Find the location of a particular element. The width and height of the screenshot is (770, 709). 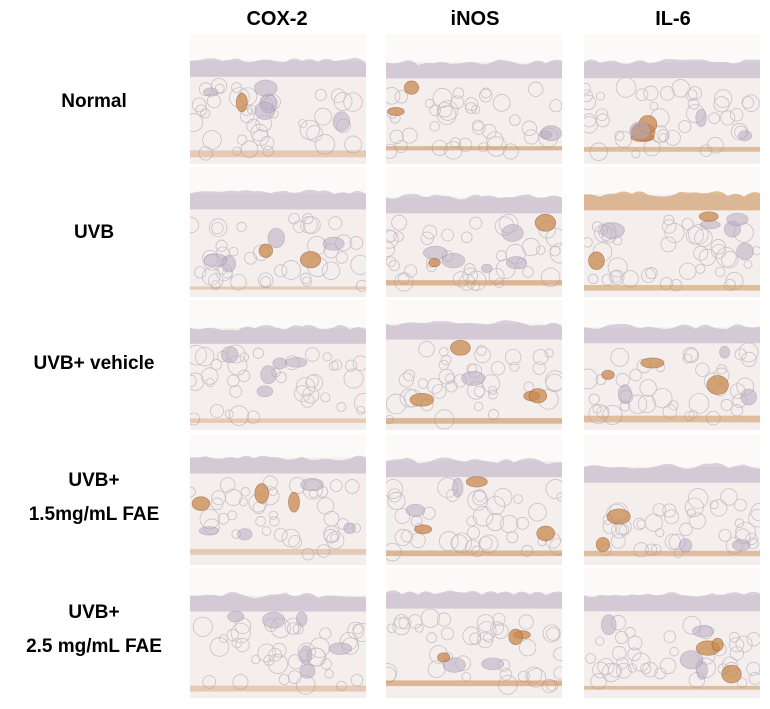

column-header-il6: IL-6 is located at coordinates (673, 18).